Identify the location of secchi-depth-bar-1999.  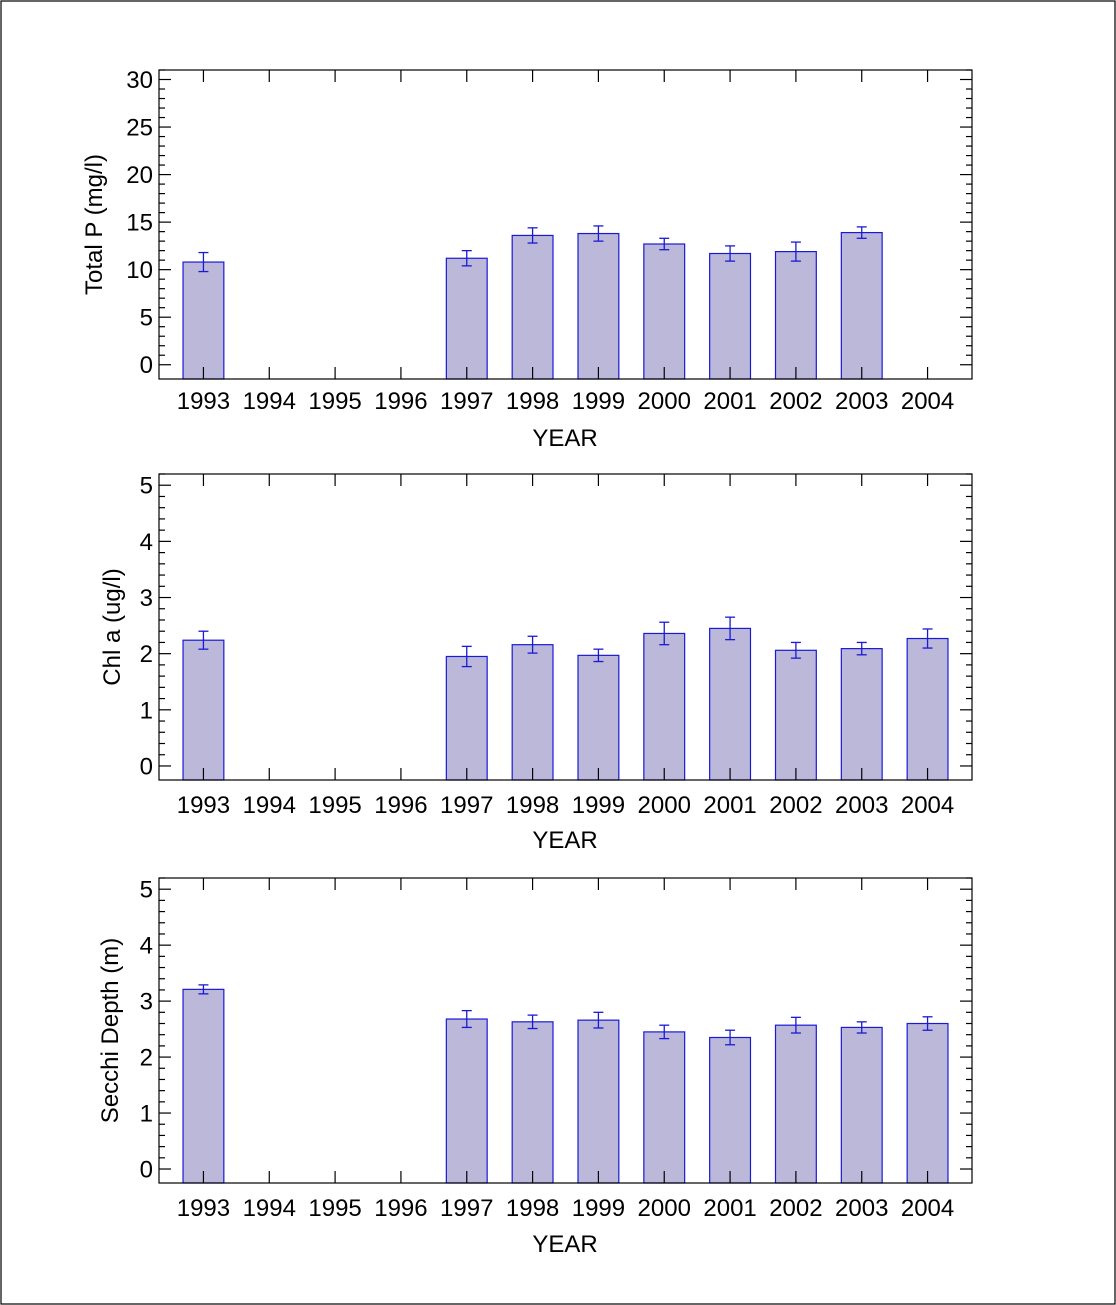
(598, 1101).